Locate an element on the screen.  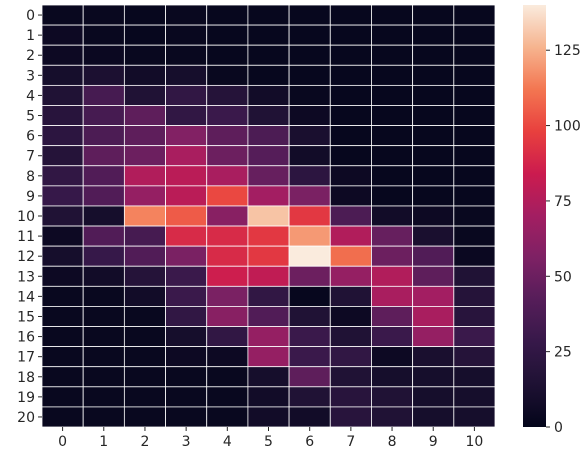
y-tick-label: 12 is located at coordinates (26, 257).